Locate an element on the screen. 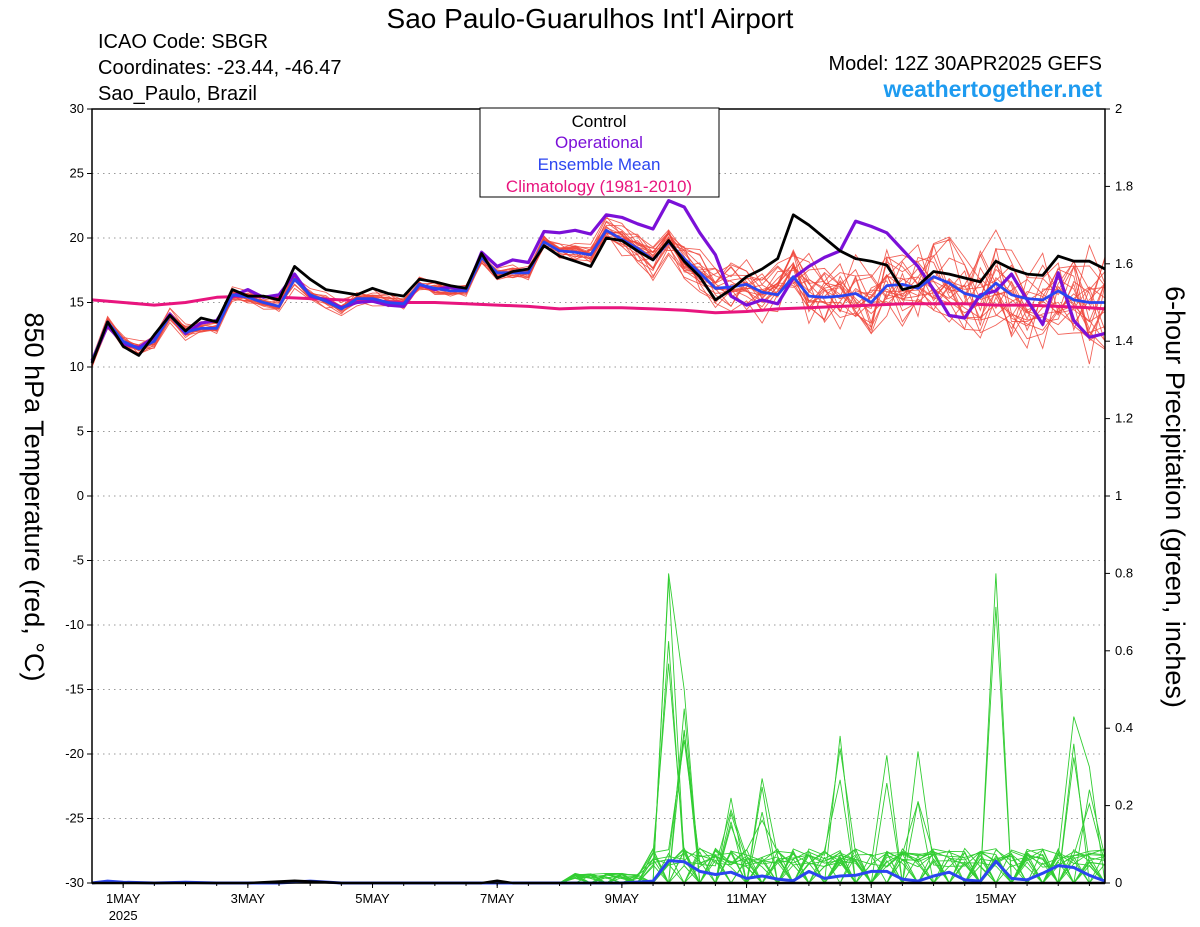 The width and height of the screenshot is (1200, 927). legend-climatology: Climatology (1981-2010) is located at coordinates (599, 186).